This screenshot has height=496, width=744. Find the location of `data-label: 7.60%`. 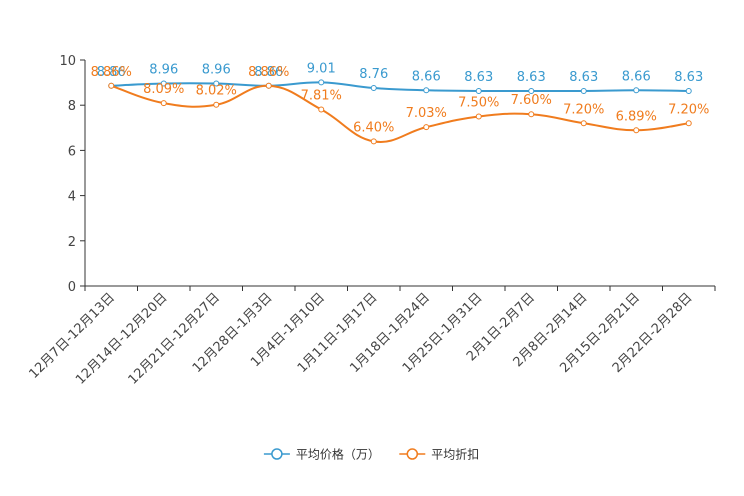

data-label: 7.60% is located at coordinates (531, 100).